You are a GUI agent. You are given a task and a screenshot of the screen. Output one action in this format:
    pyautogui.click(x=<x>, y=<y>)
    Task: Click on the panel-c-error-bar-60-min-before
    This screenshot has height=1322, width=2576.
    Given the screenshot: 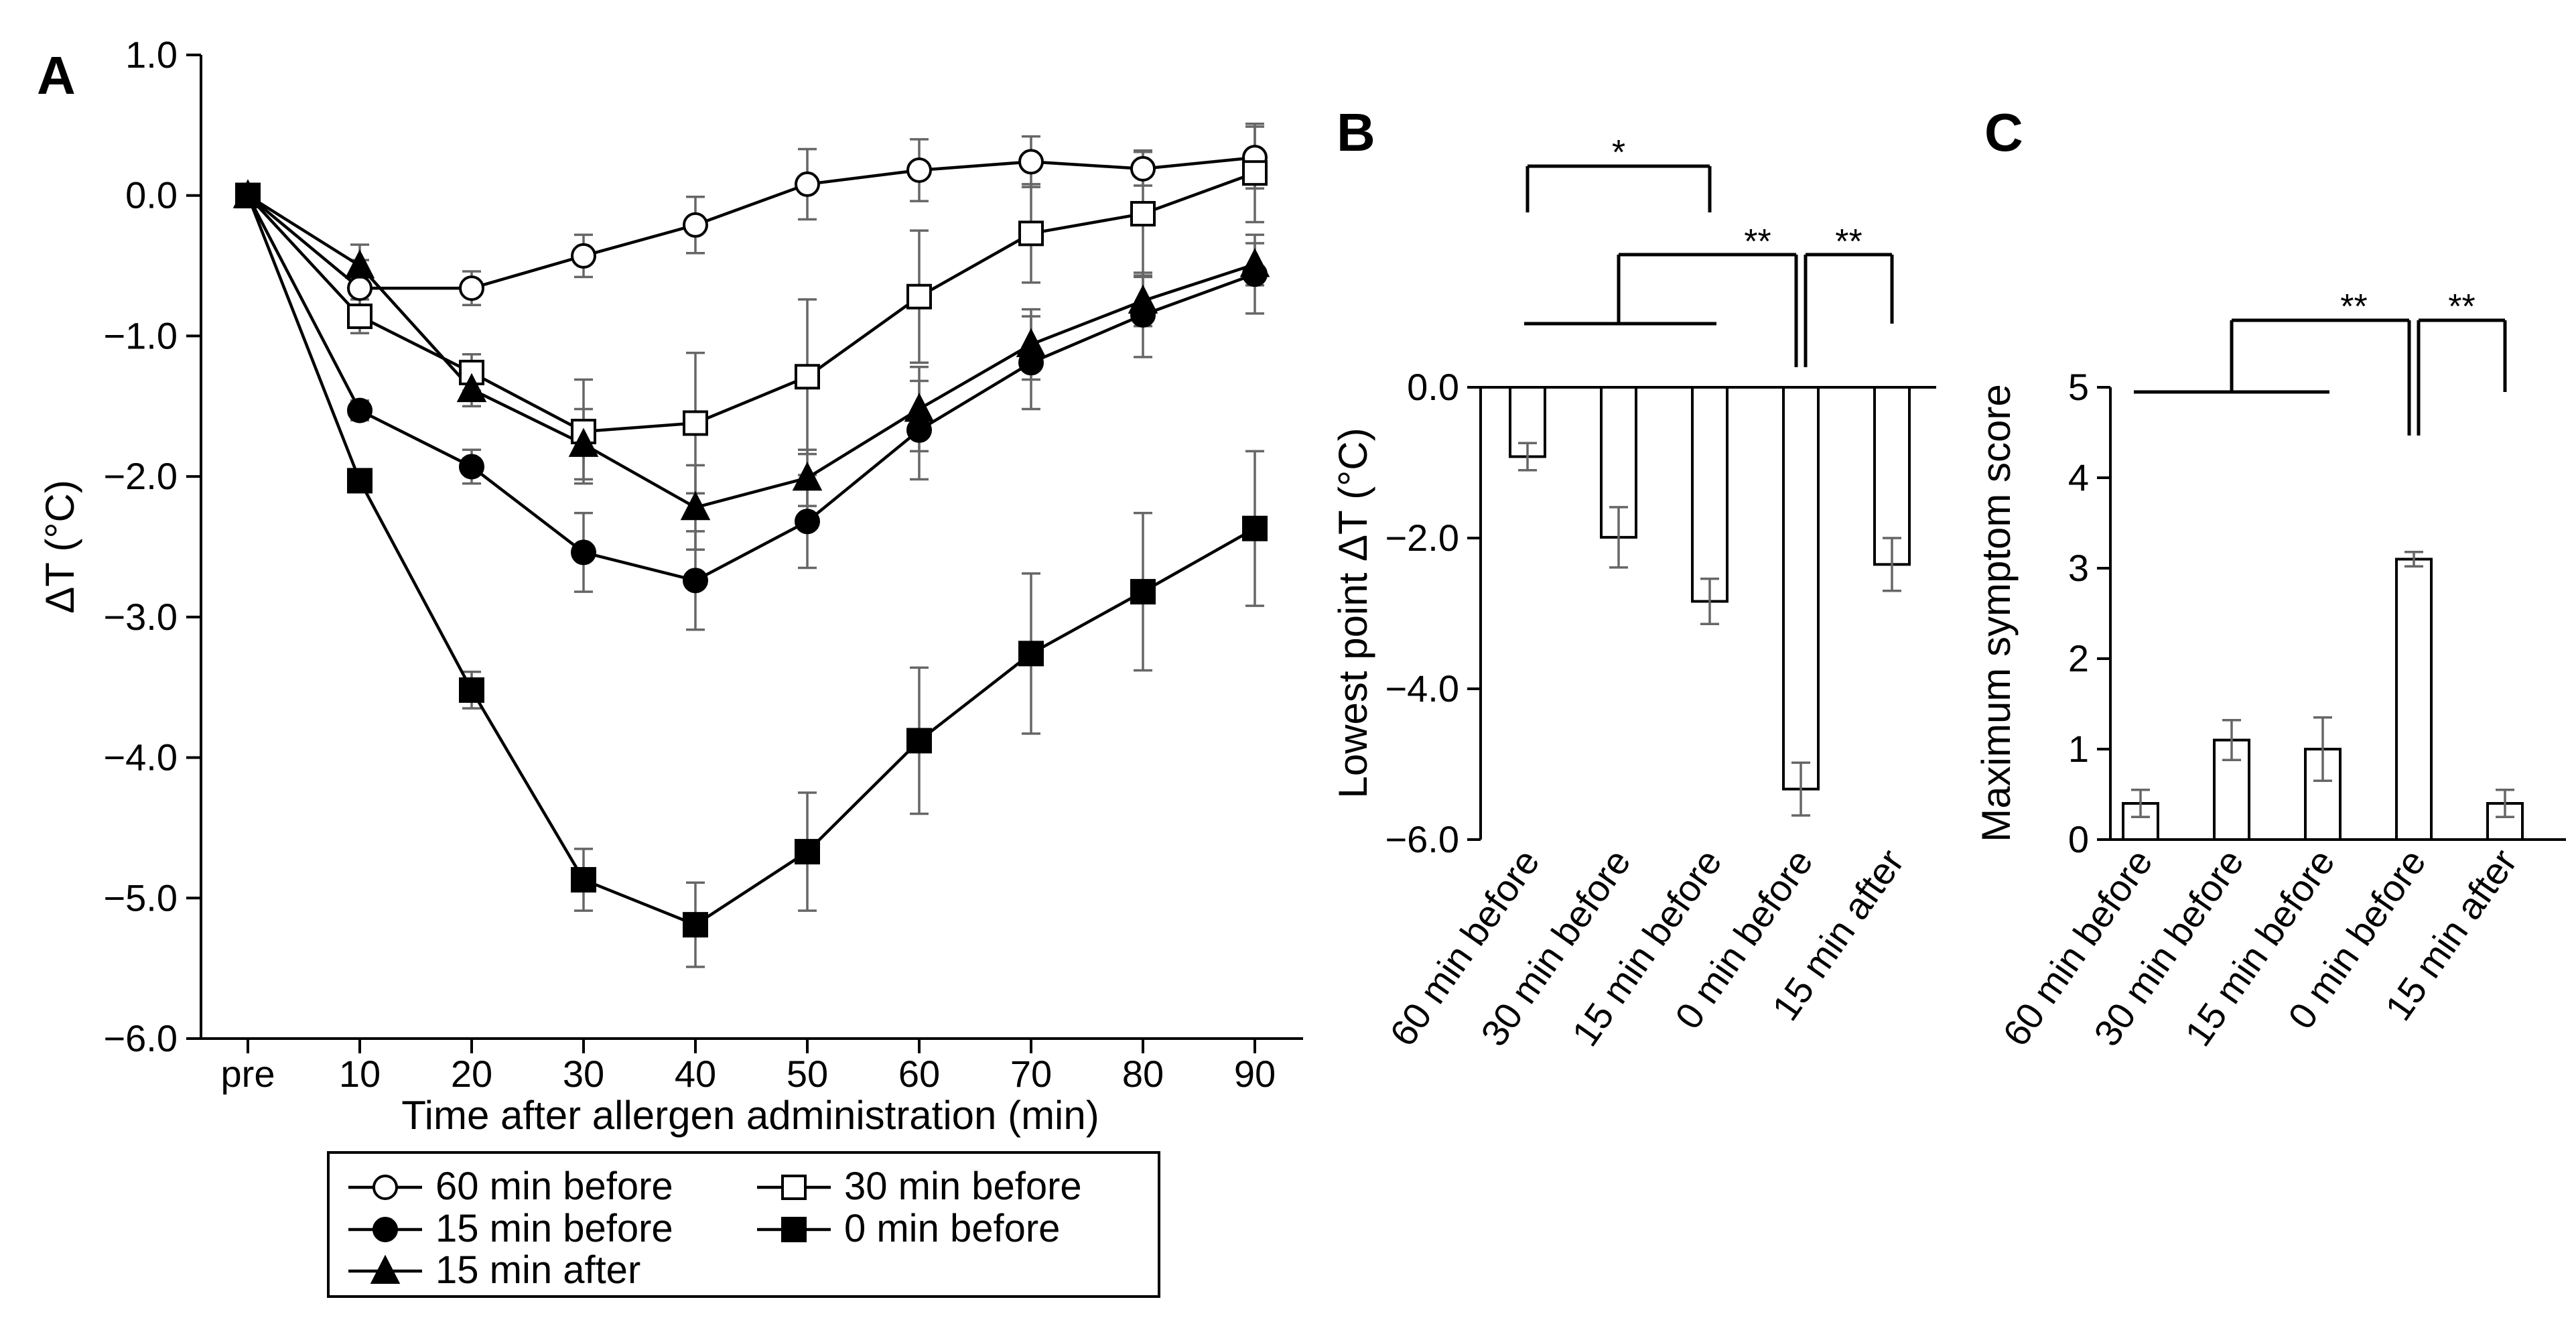 What is the action you would take?
    pyautogui.click(x=2140, y=803)
    